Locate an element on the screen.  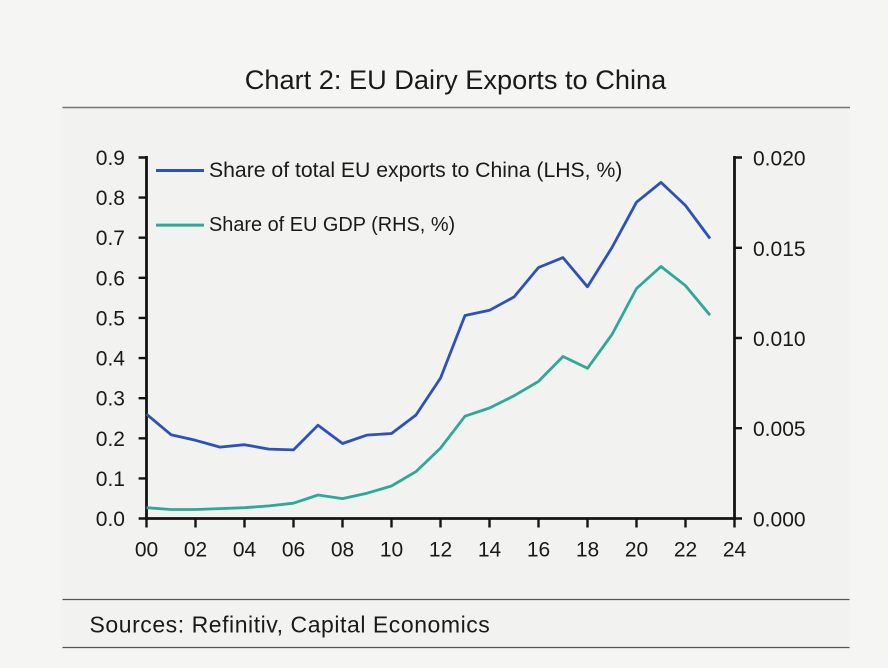
svg-text: 0.2 is located at coordinates (110, 439).